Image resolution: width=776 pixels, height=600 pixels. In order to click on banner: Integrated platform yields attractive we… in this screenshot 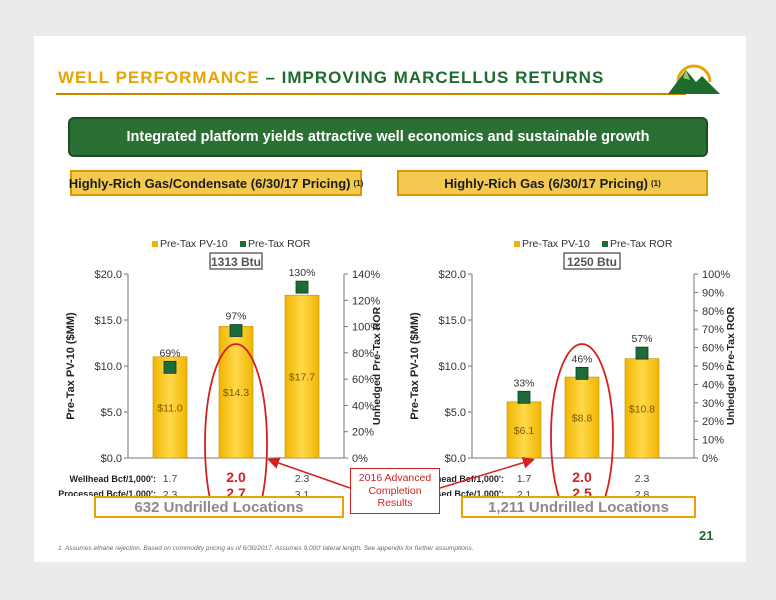, I will do `click(388, 137)`.